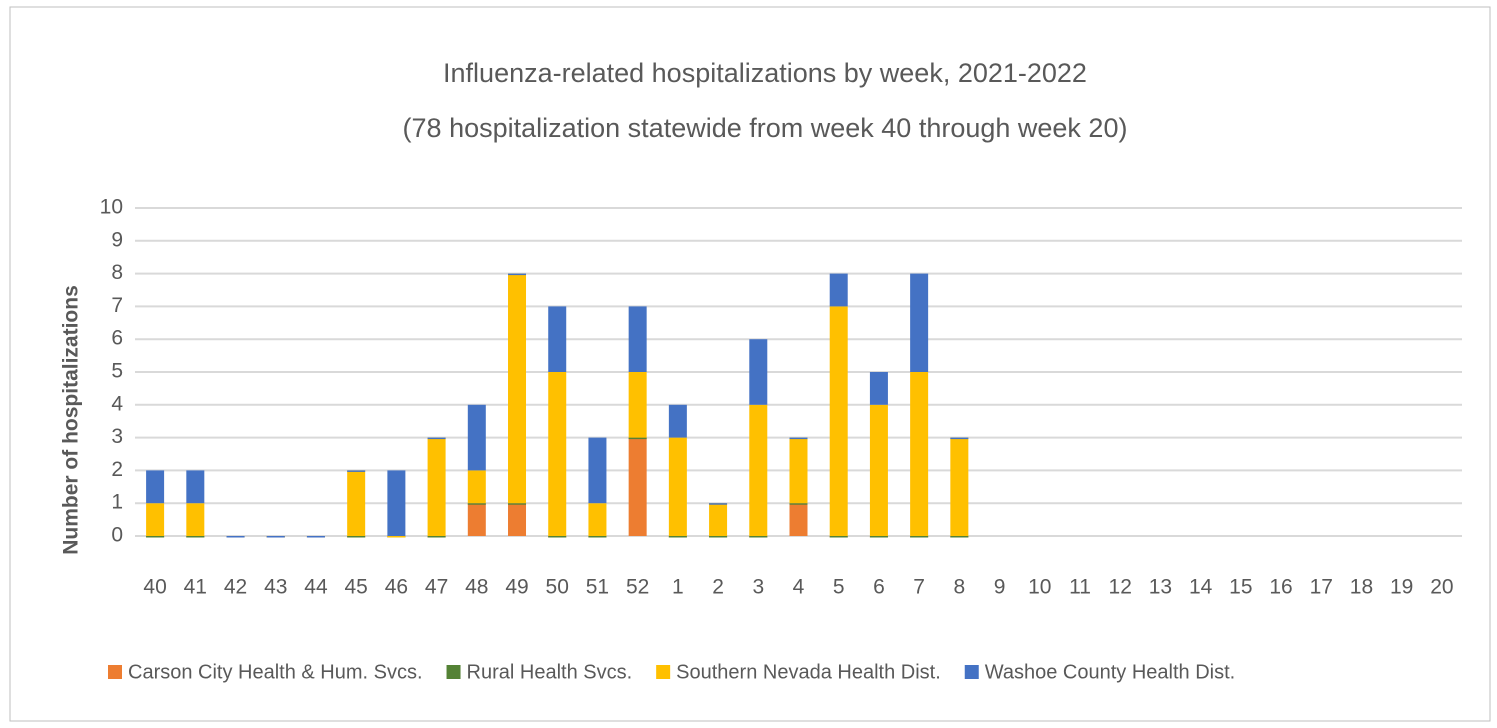 The image size is (1497, 728). What do you see at coordinates (117, 502) in the screenshot?
I see `y-tick-label: 1` at bounding box center [117, 502].